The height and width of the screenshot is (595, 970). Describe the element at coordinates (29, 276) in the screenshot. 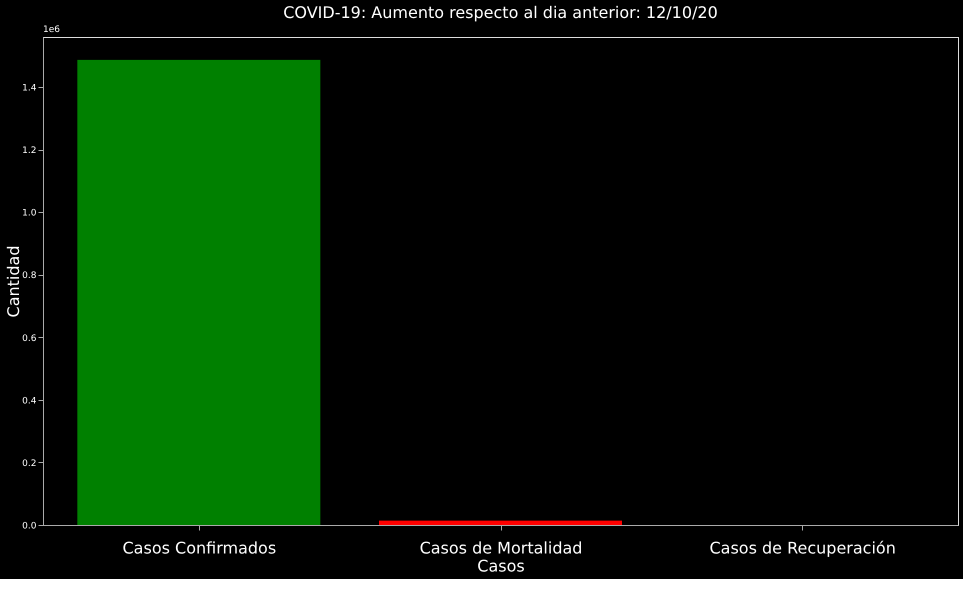

I see `y-tick-label: 0.8` at that location.